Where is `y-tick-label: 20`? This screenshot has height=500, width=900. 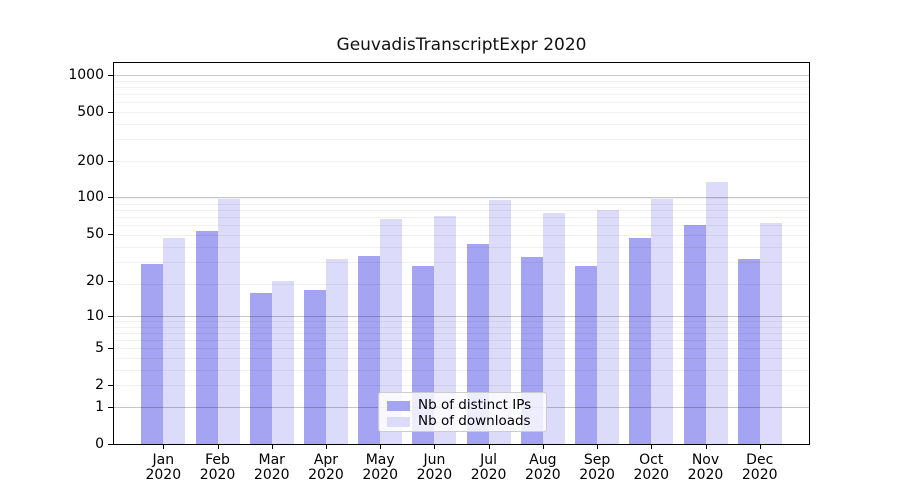
y-tick-label: 20 is located at coordinates (95, 281).